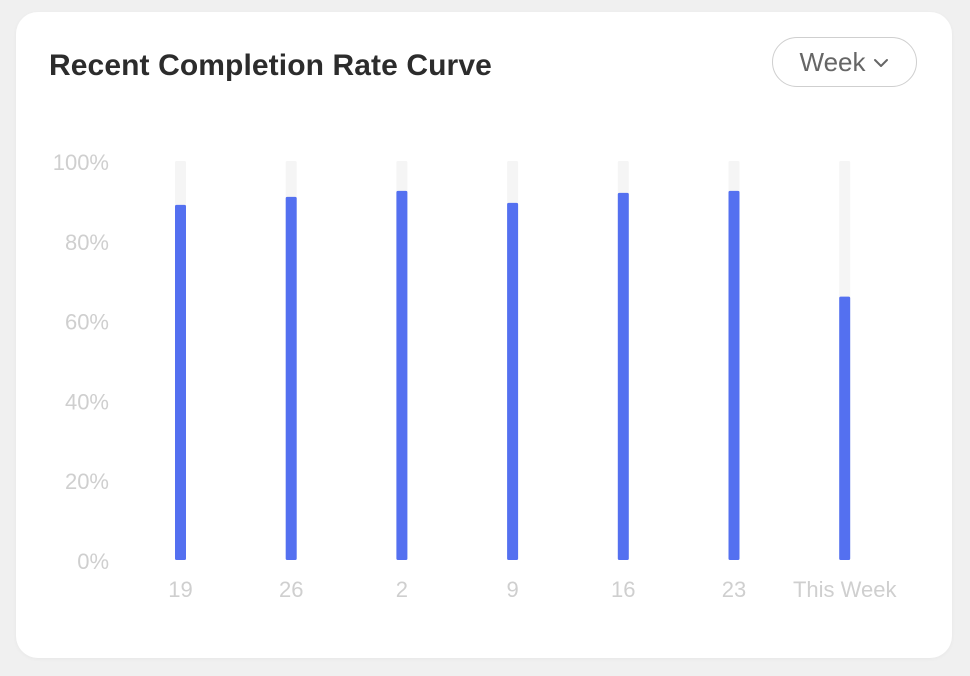 Image resolution: width=970 pixels, height=676 pixels. Describe the element at coordinates (81, 162) in the screenshot. I see `y-tick-label: 100%` at that location.